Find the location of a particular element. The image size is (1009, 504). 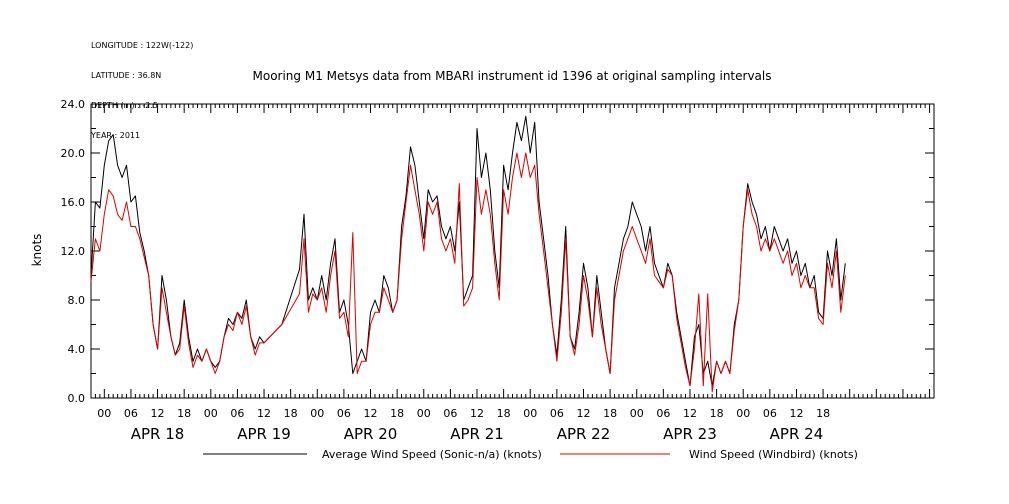

y-tick-label: 4.0 is located at coordinates (77, 349).